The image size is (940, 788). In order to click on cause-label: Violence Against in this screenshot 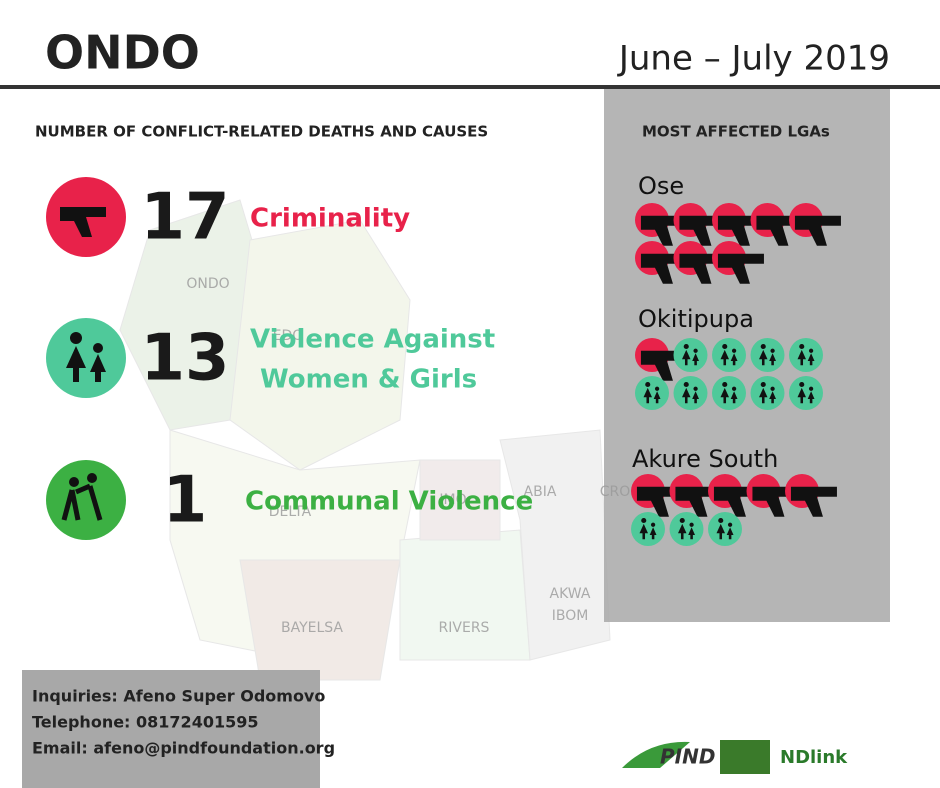, I will do `click(372, 340)`.